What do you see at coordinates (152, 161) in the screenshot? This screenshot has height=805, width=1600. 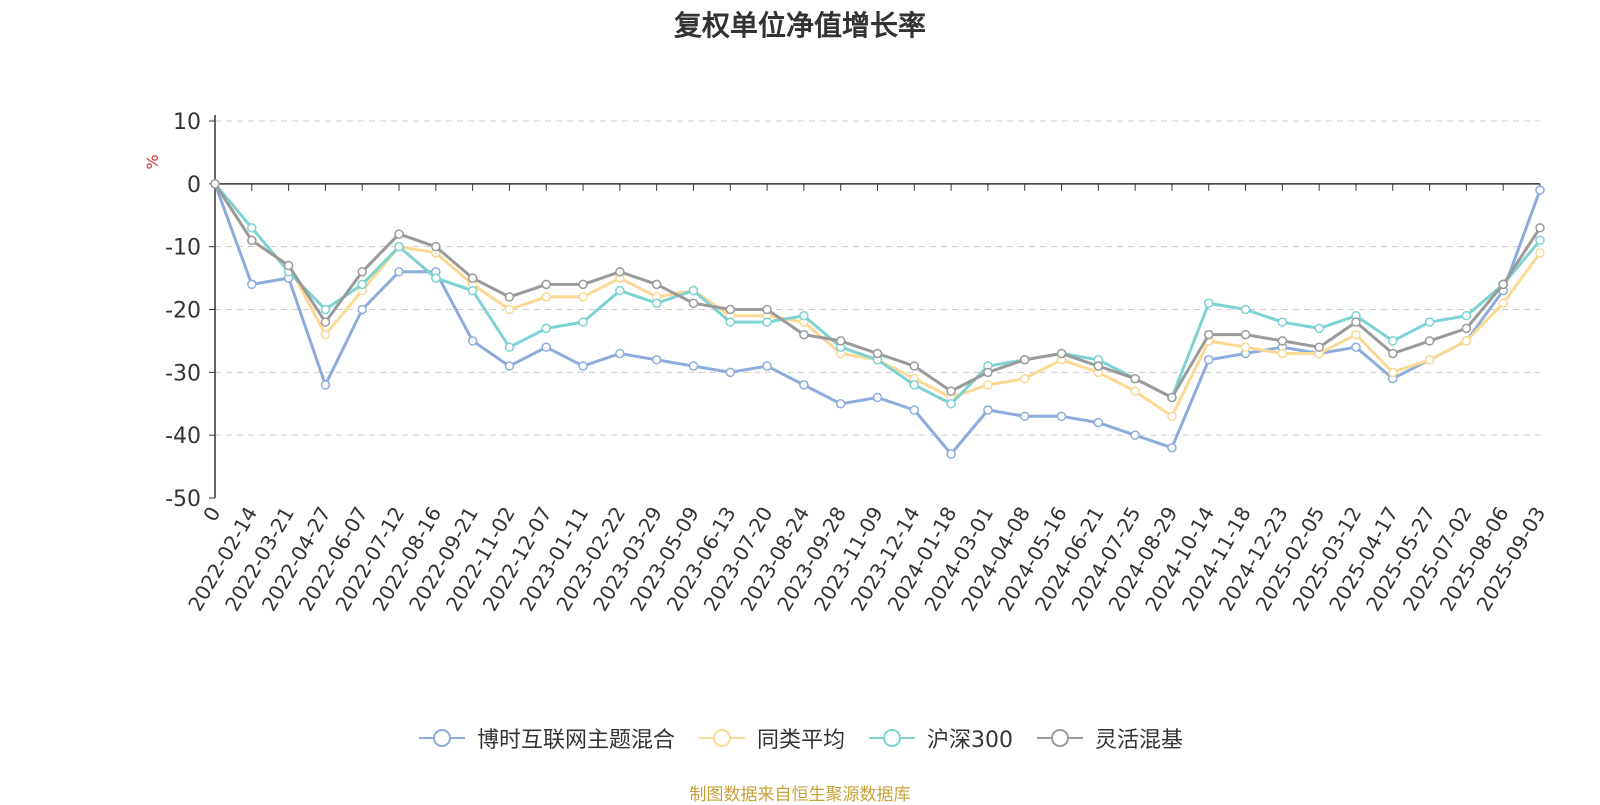 I see `y-axis-unit-label: %` at bounding box center [152, 161].